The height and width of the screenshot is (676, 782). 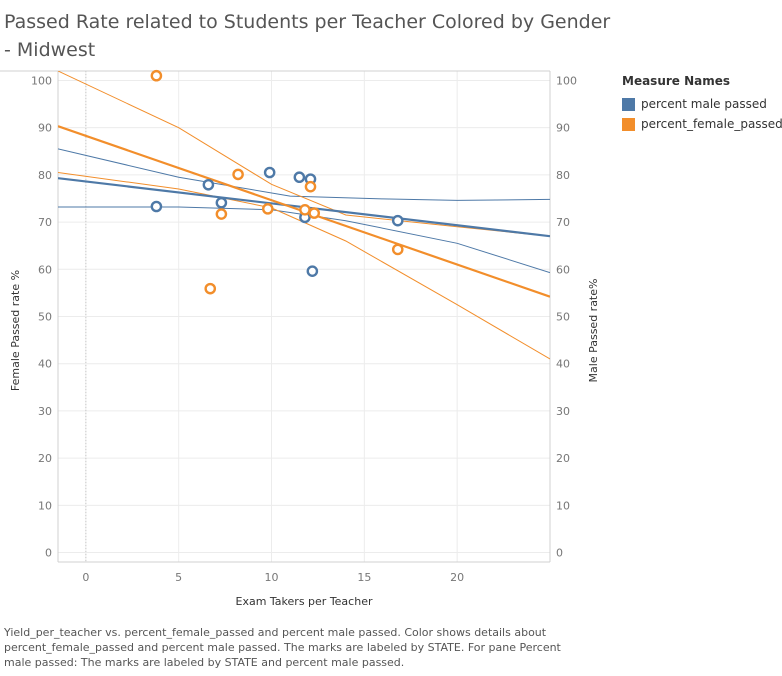 What do you see at coordinates (45, 128) in the screenshot?
I see `y-tick-label-left: 90` at bounding box center [45, 128].